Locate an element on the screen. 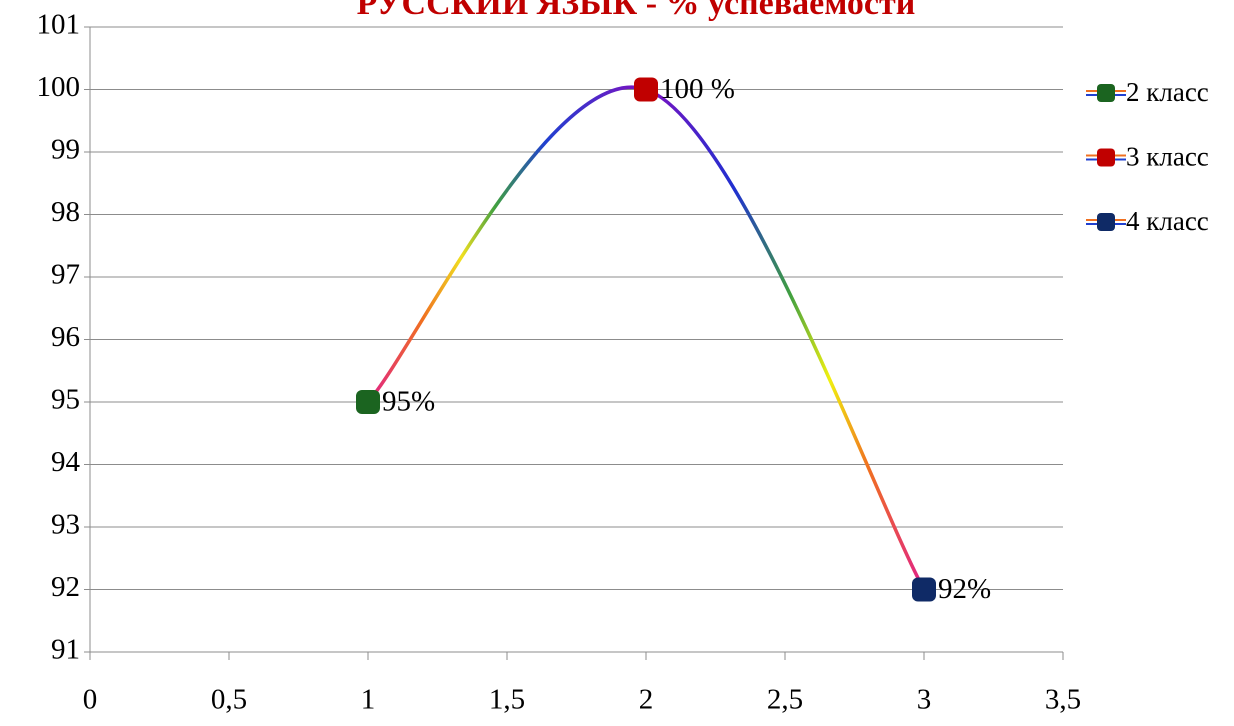 This screenshot has height=726, width=1234. x-tick-label: 3,5 is located at coordinates (1063, 700).